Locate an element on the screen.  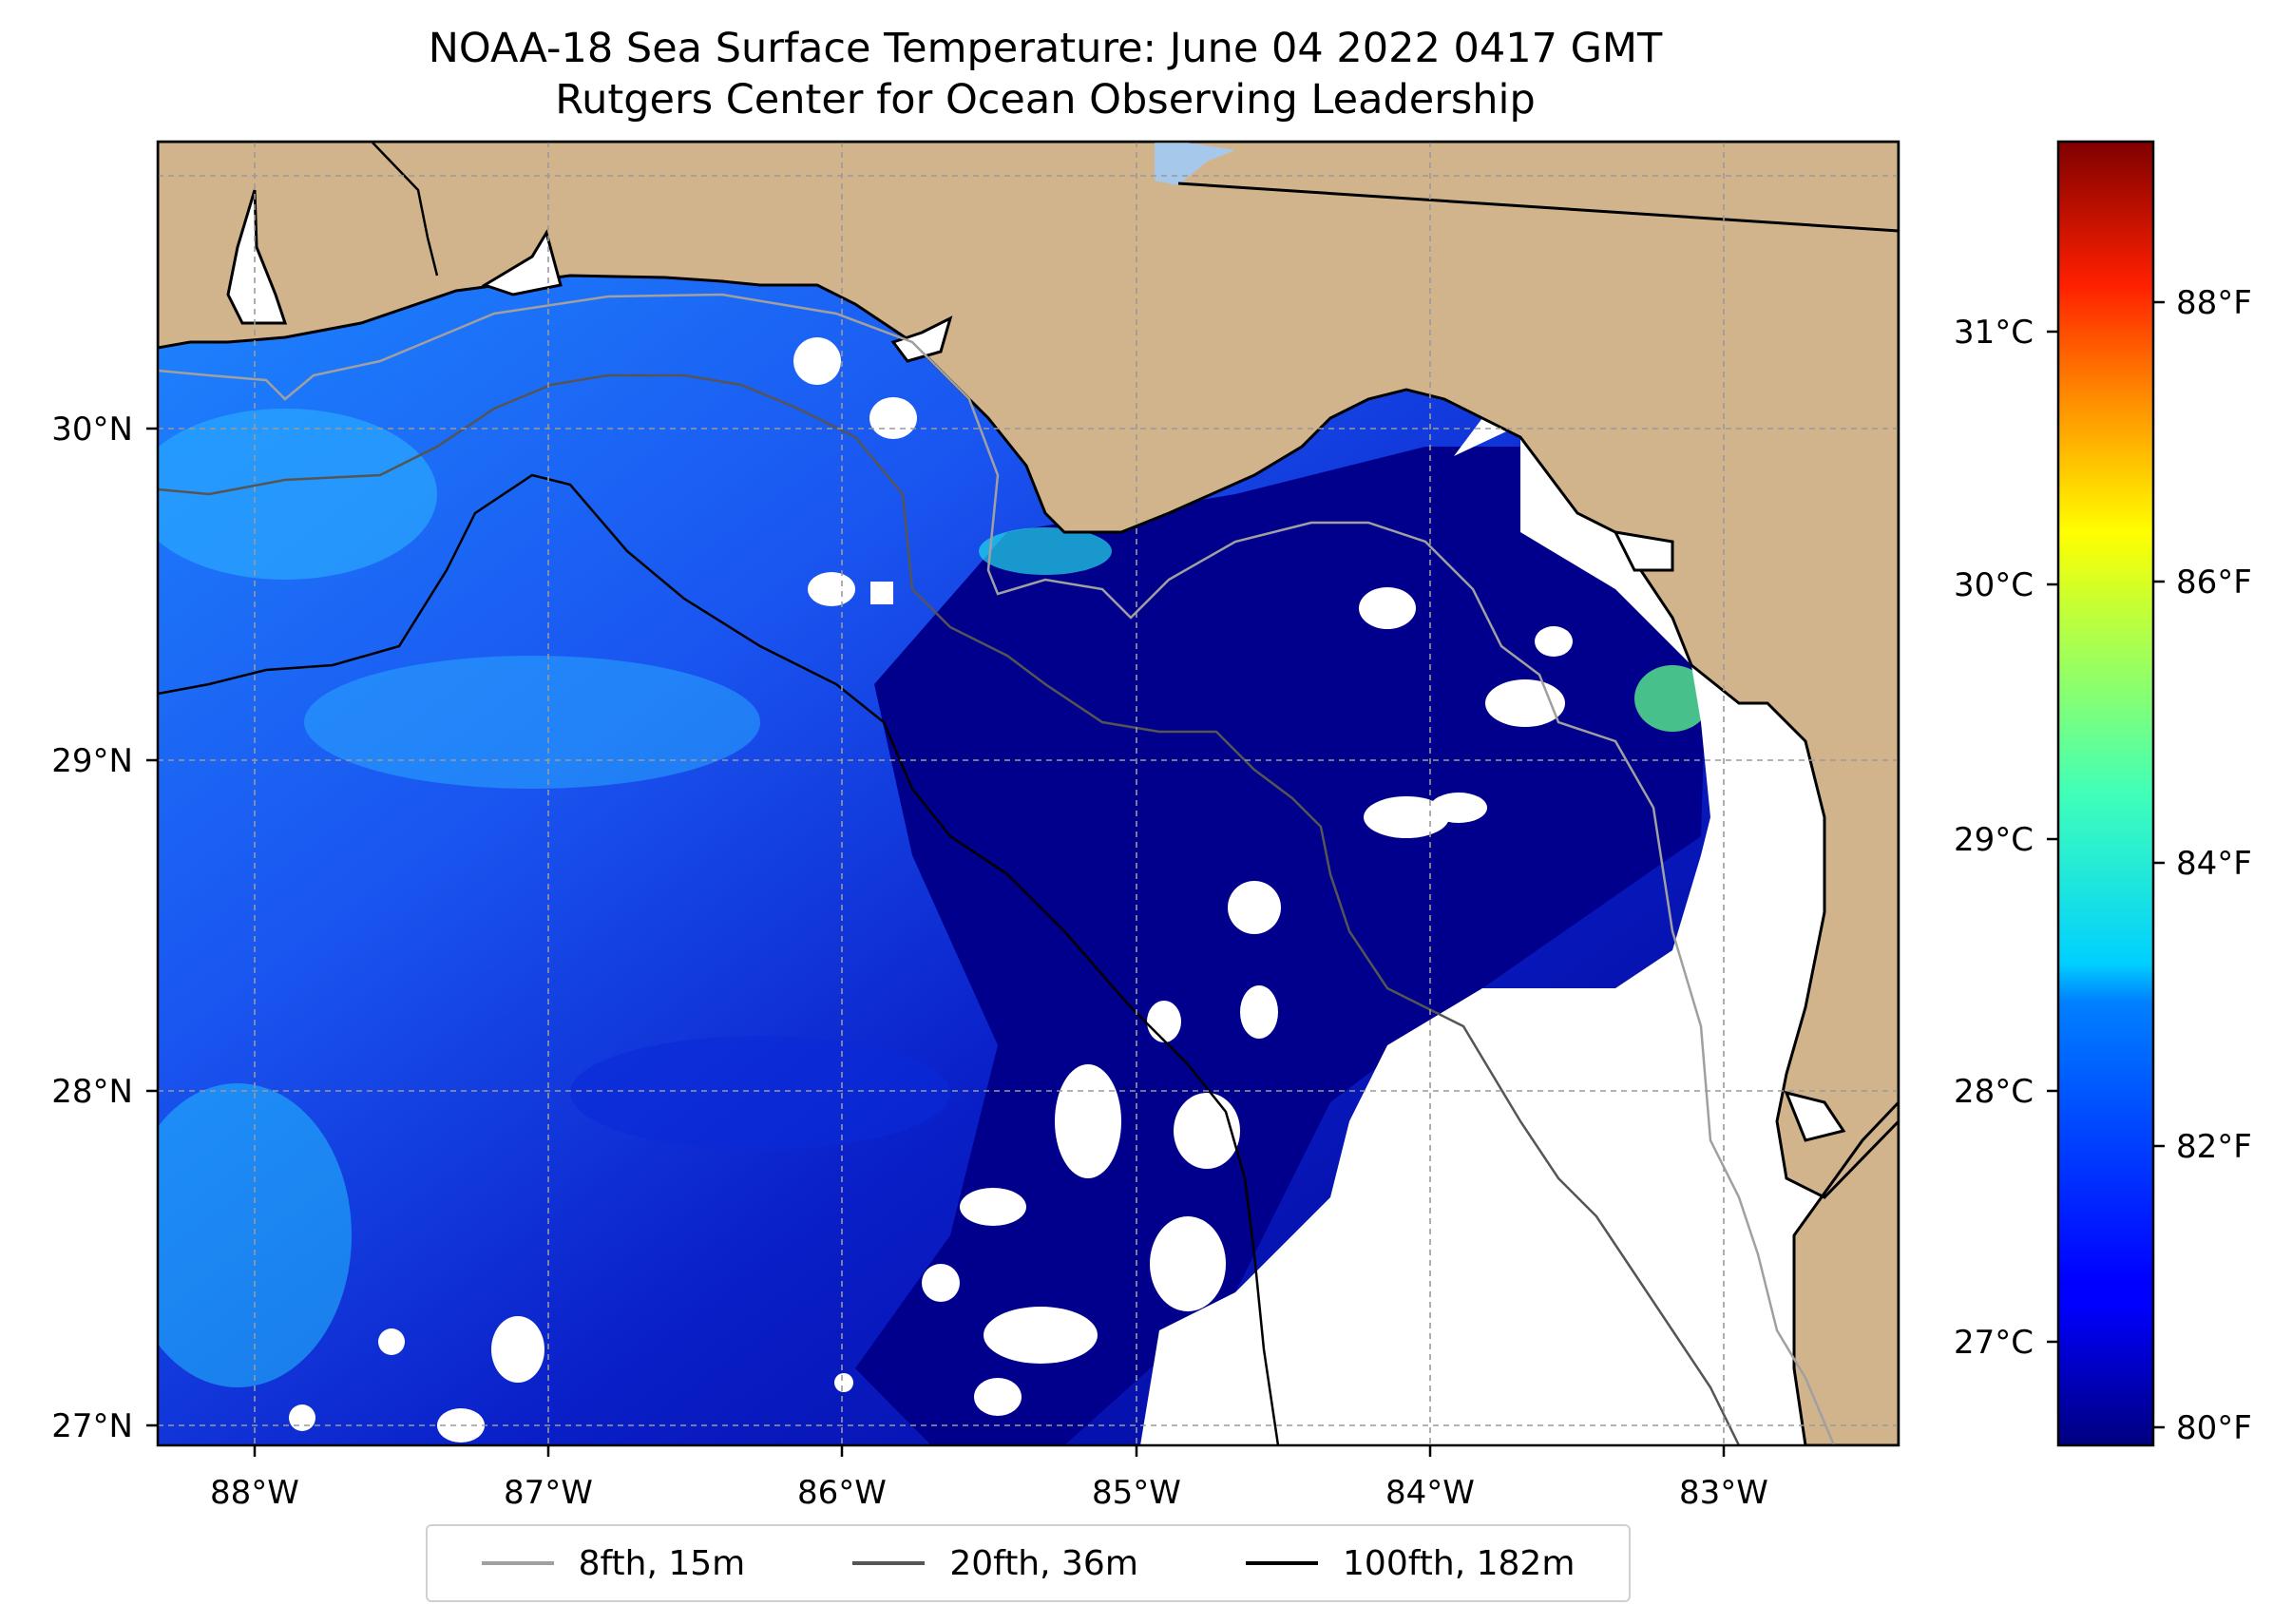
lake is located at coordinates (1195, 164).